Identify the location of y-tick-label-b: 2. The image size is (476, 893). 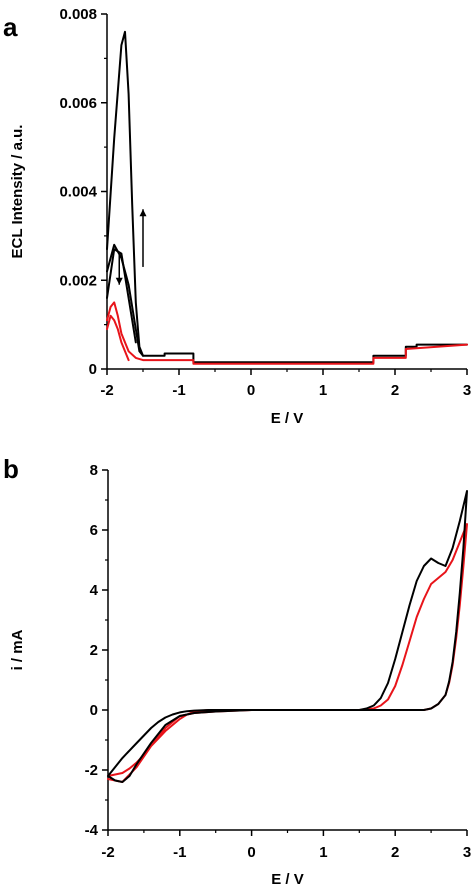
(94, 650).